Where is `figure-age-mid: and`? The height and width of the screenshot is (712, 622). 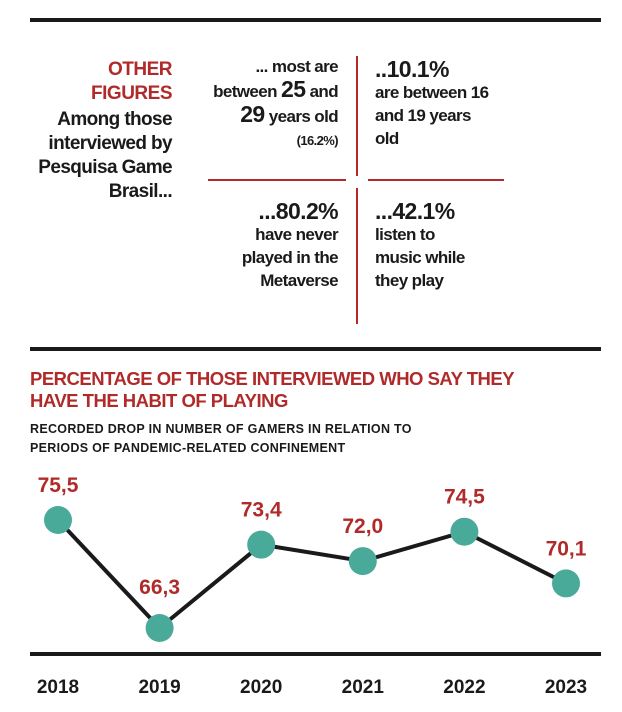 figure-age-mid: and is located at coordinates (324, 91).